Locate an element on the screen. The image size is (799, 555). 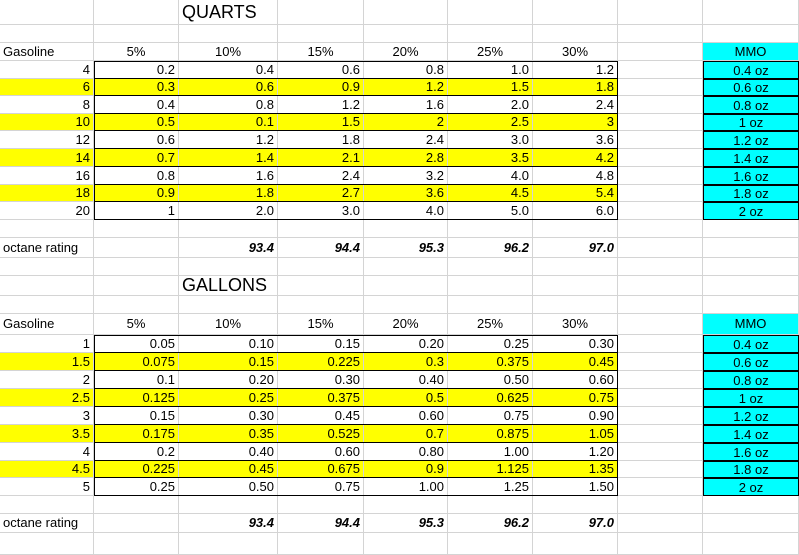
value-cell: 0.60 is located at coordinates (321, 452).